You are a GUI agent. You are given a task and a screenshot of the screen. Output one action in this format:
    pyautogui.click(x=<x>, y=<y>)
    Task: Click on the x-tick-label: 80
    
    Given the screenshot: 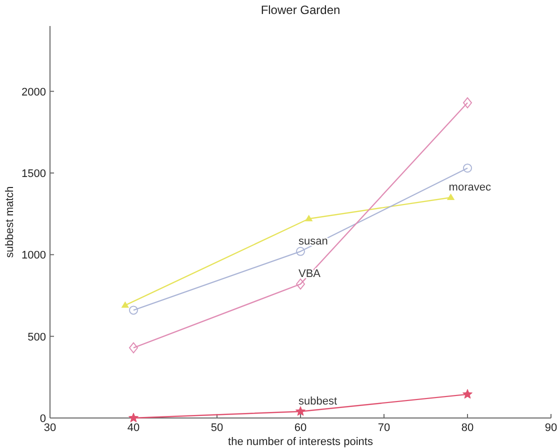 What is the action you would take?
    pyautogui.click(x=467, y=428)
    